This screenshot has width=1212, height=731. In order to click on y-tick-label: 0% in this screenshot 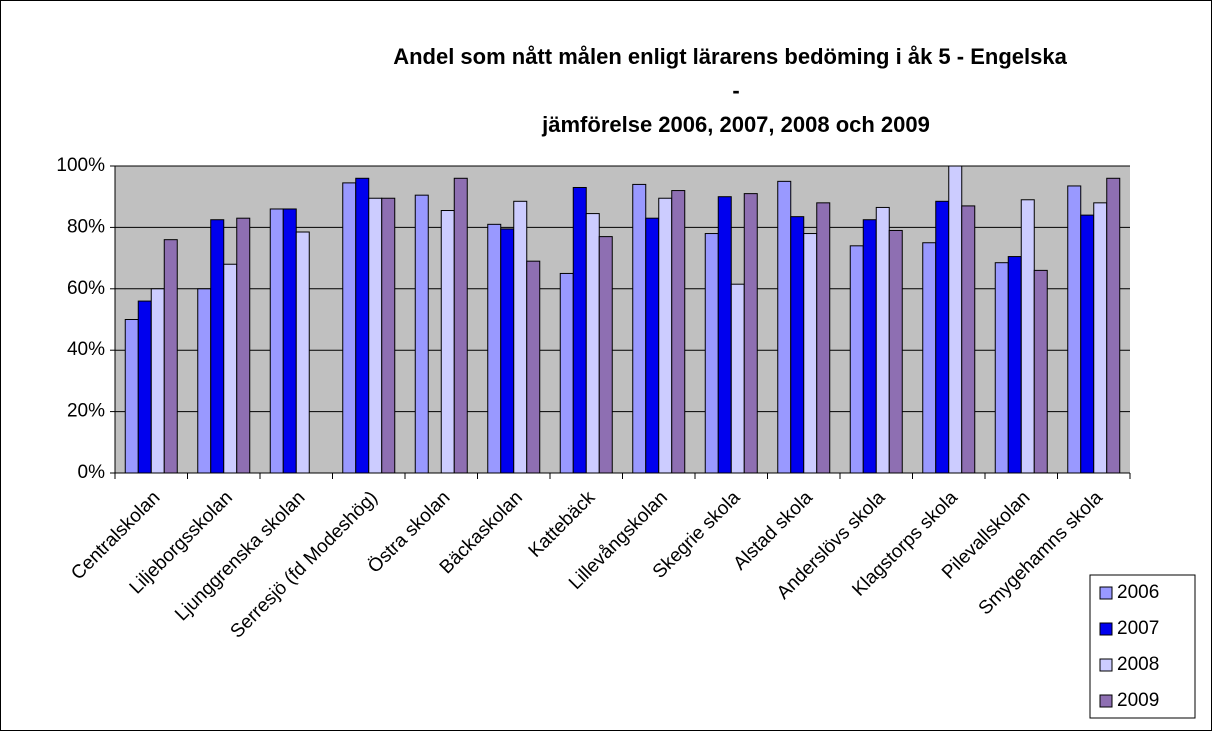, I will do `click(92, 472)`.